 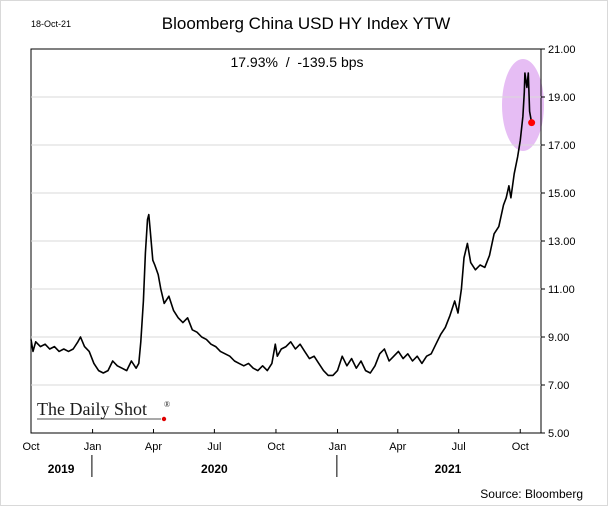 What do you see at coordinates (306, 23) in the screenshot?
I see `chart-title: Bloomberg China USD HY Index YTW` at bounding box center [306, 23].